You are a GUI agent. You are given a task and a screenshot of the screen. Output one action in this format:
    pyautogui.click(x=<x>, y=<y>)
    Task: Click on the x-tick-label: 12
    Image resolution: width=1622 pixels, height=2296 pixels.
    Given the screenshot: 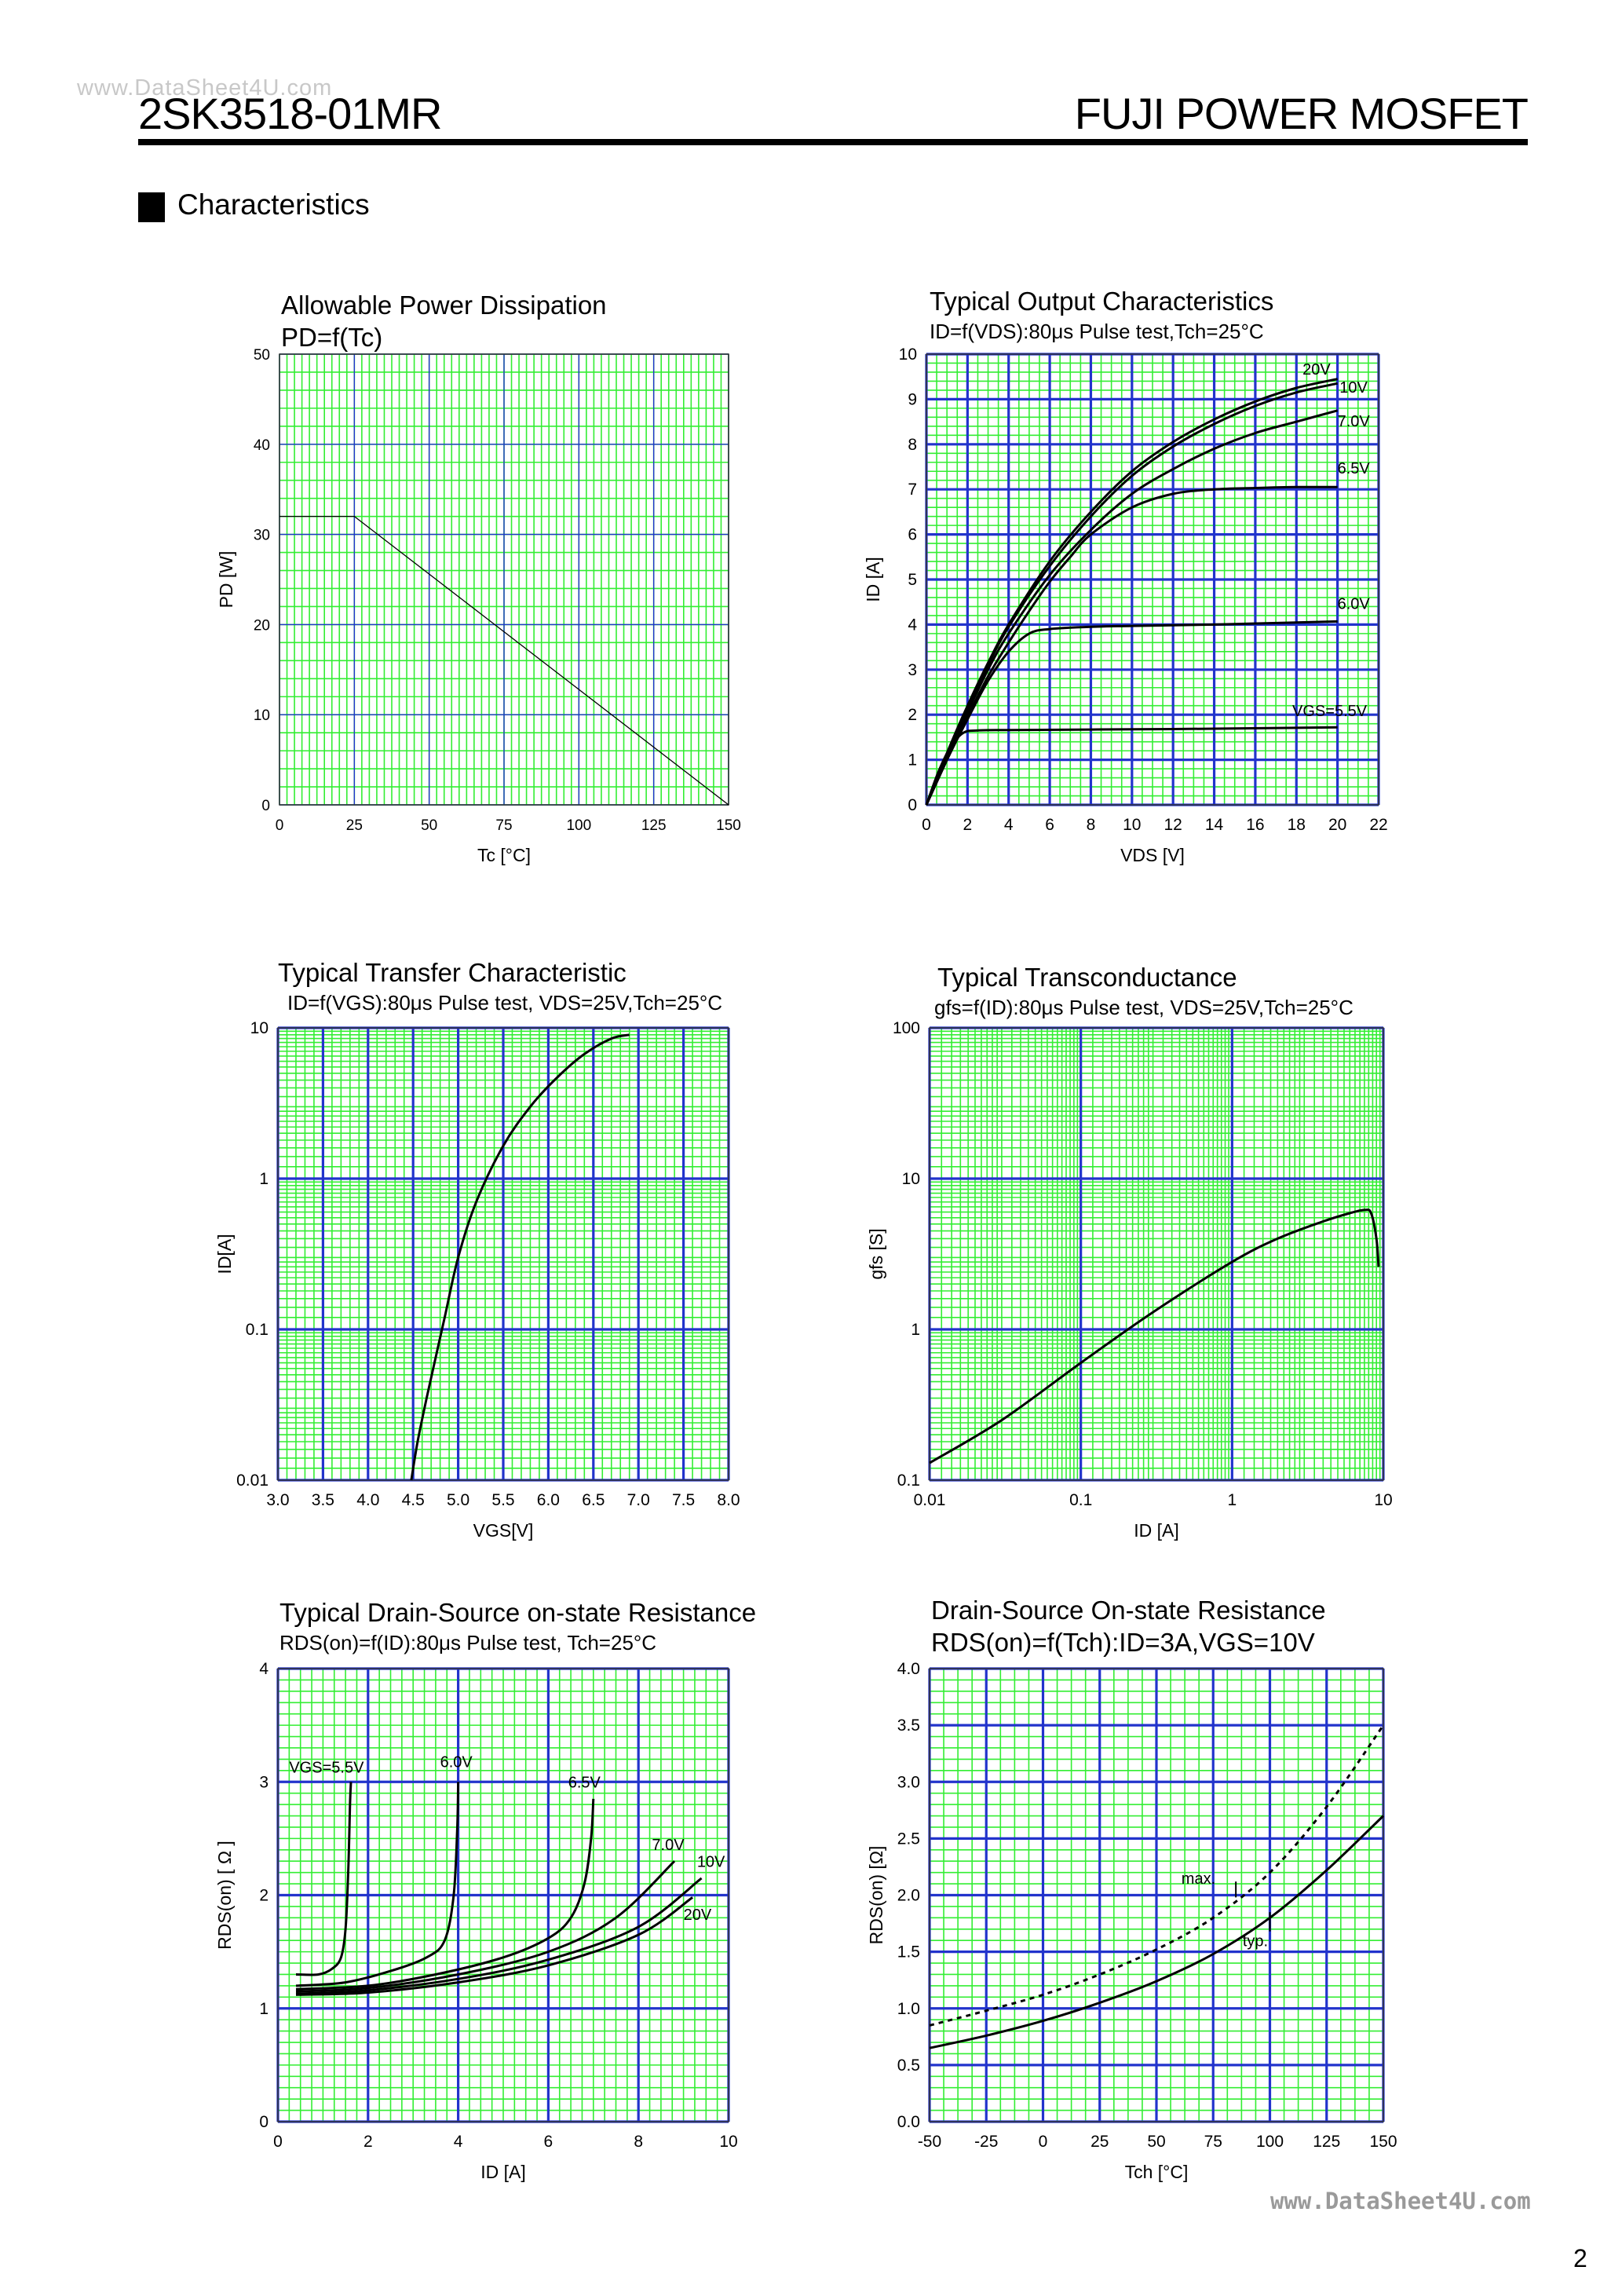 What is the action you would take?
    pyautogui.click(x=1173, y=825)
    